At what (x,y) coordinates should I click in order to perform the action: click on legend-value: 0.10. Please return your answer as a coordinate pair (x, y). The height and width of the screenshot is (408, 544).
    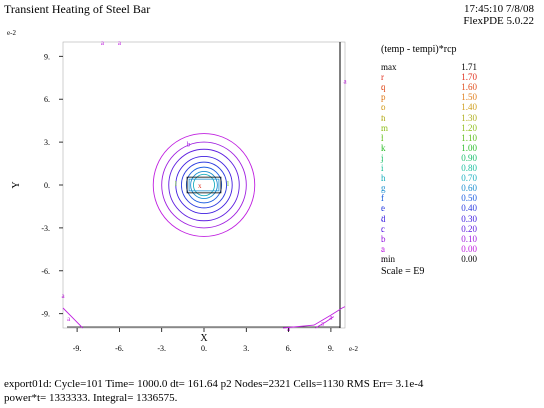
    Looking at the image, I should click on (469, 238).